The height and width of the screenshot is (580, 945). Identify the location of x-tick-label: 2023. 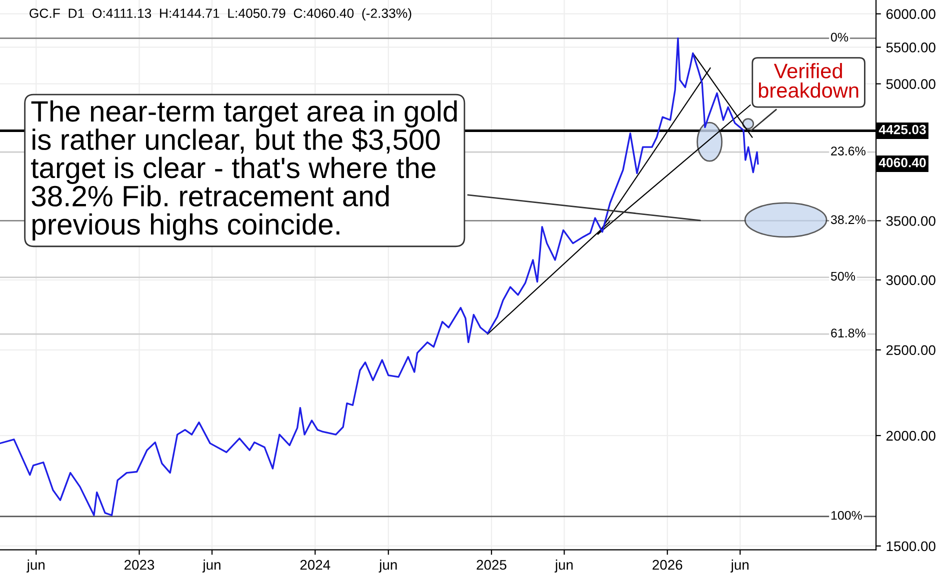
(139, 565).